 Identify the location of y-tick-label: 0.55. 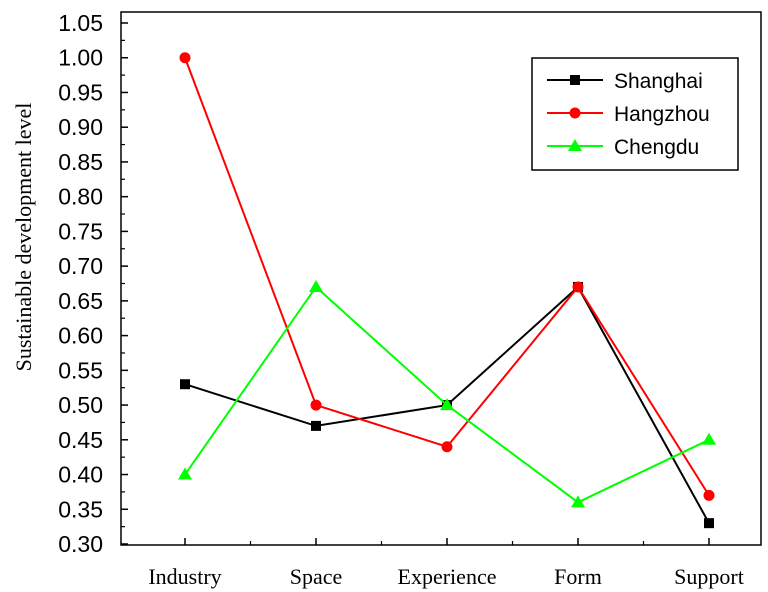
(80, 370).